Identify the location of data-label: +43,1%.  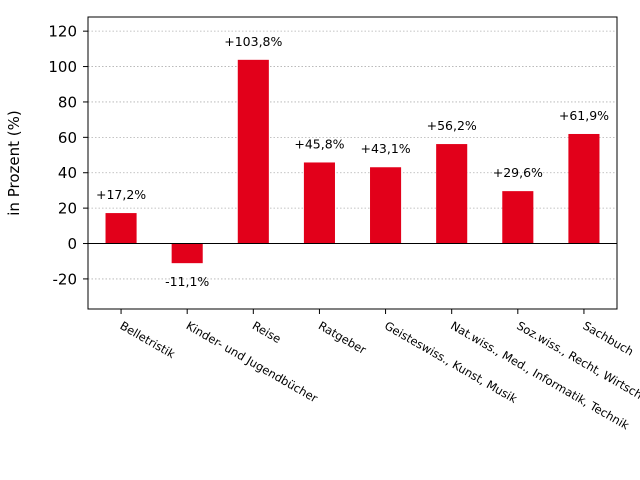
(385, 148).